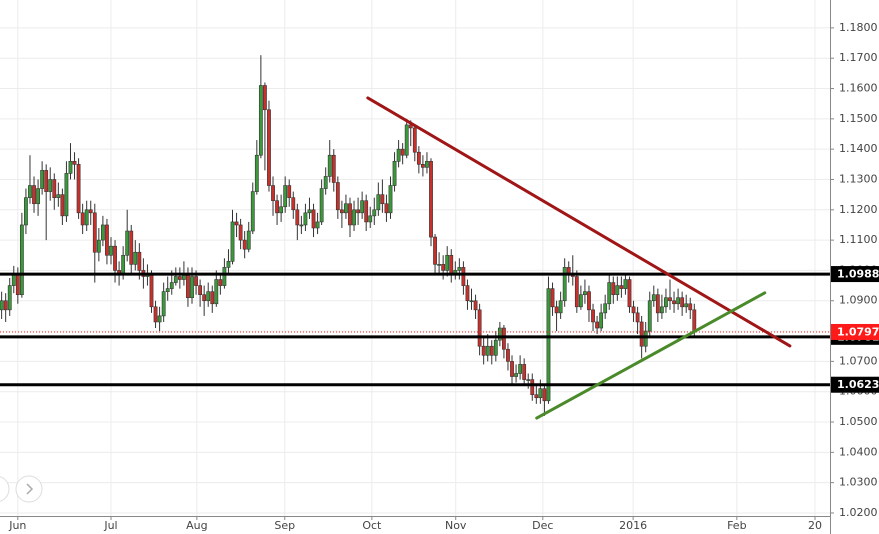 The width and height of the screenshot is (879, 534). What do you see at coordinates (651, 355) in the screenshot?
I see `trend-line` at bounding box center [651, 355].